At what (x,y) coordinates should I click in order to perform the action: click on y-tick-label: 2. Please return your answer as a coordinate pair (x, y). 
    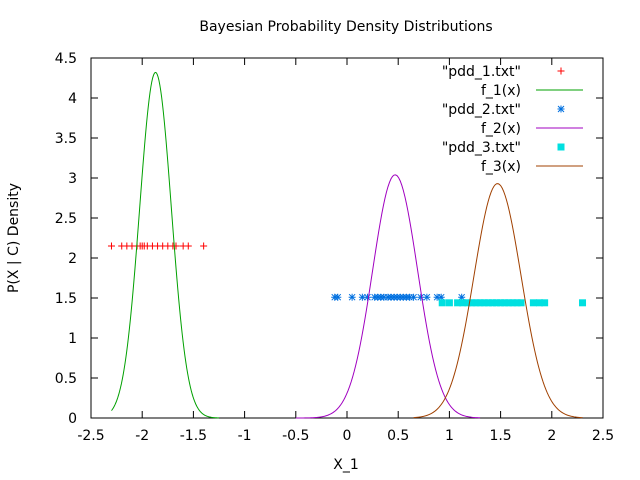
    Looking at the image, I should click on (72, 259).